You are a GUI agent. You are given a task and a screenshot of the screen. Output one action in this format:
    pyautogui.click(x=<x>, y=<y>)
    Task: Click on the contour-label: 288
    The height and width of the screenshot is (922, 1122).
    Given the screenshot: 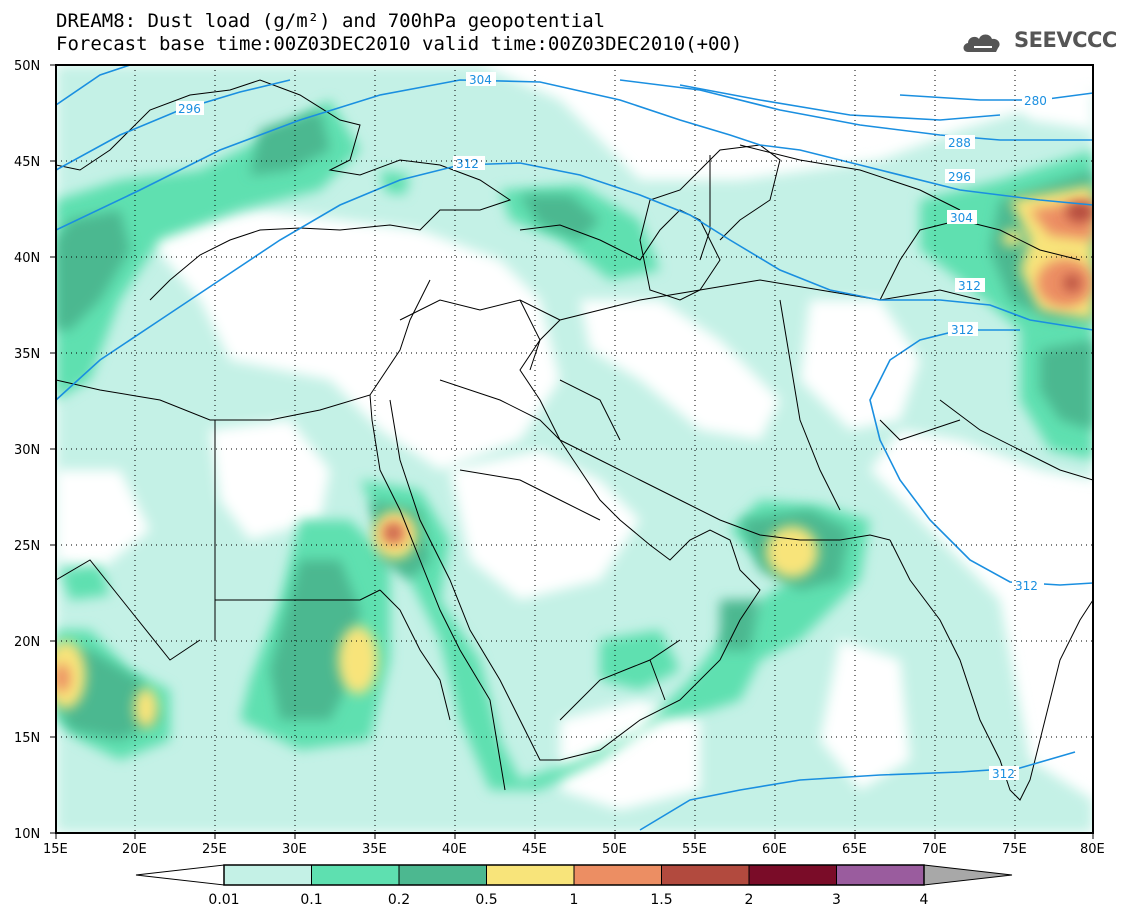 What is the action you would take?
    pyautogui.click(x=959, y=143)
    